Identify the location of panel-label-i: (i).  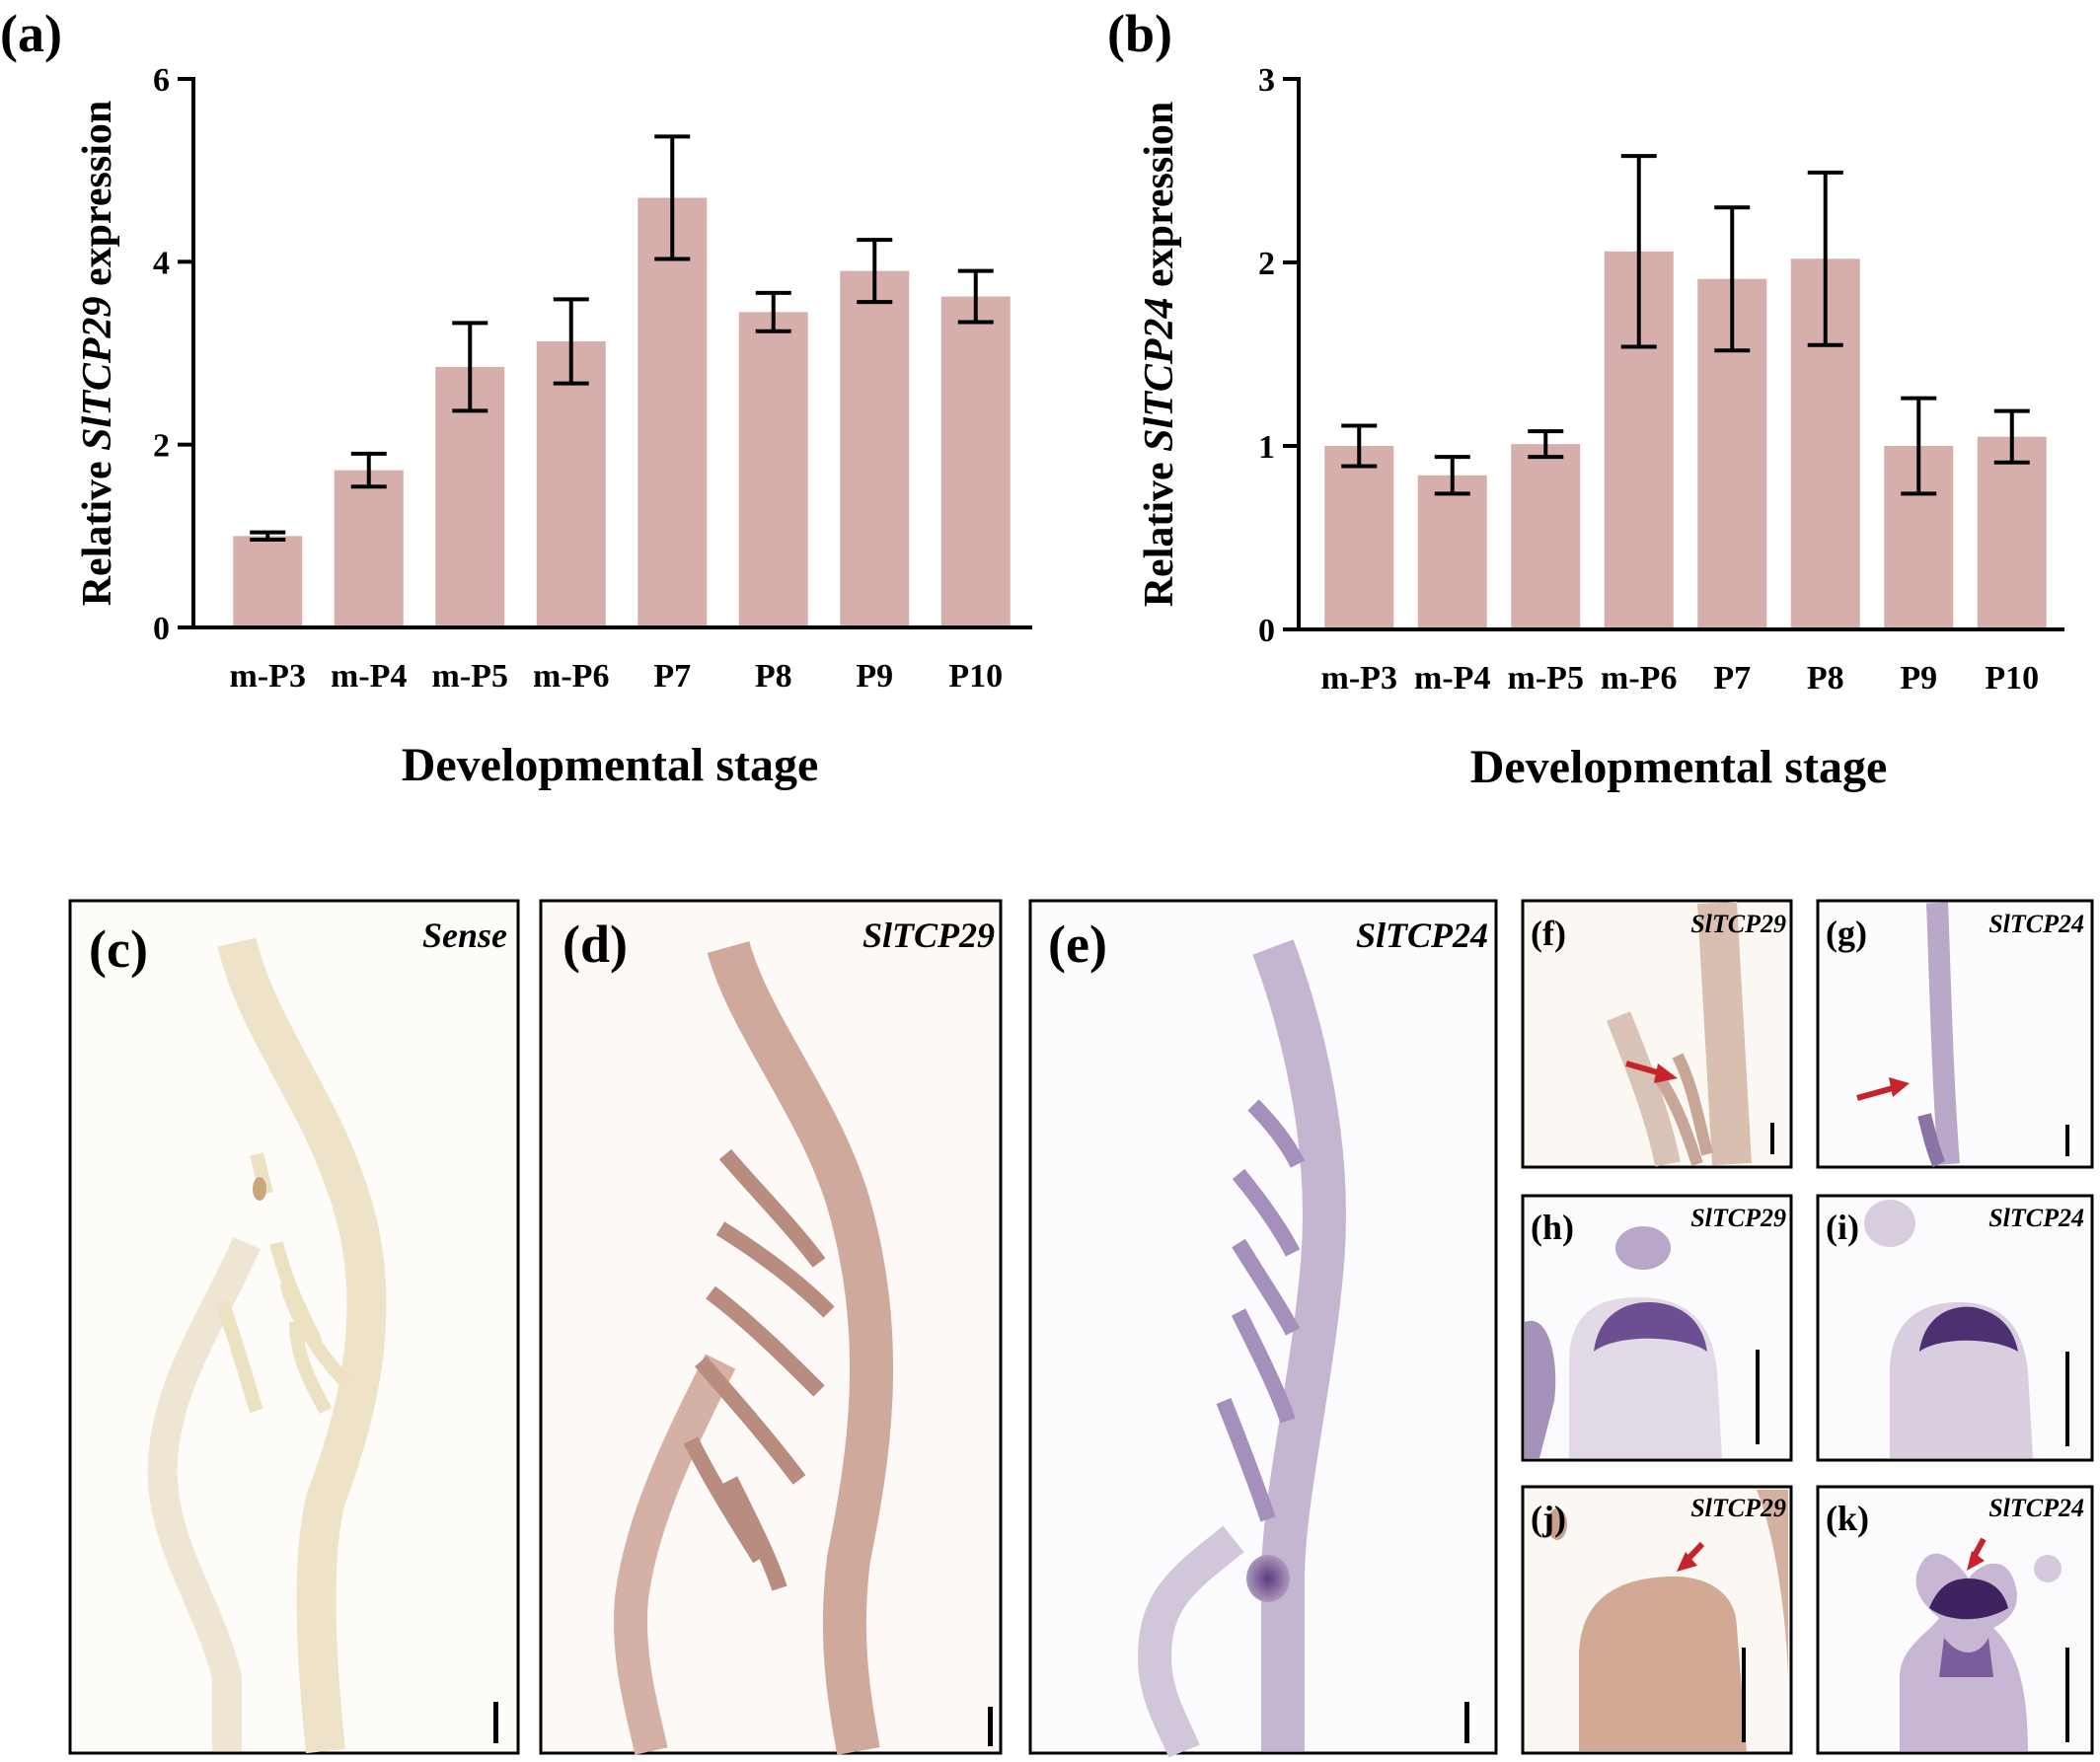
(1842, 1228).